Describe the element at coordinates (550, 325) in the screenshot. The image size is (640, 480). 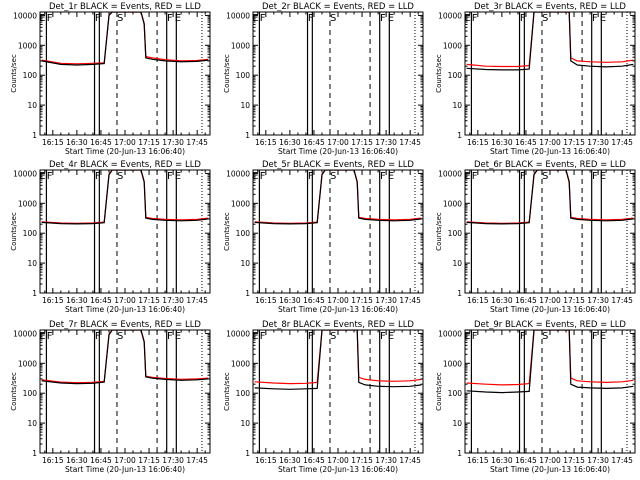
I see `panel-title: Det_9r BLACK = Events, RED = LLD` at that location.